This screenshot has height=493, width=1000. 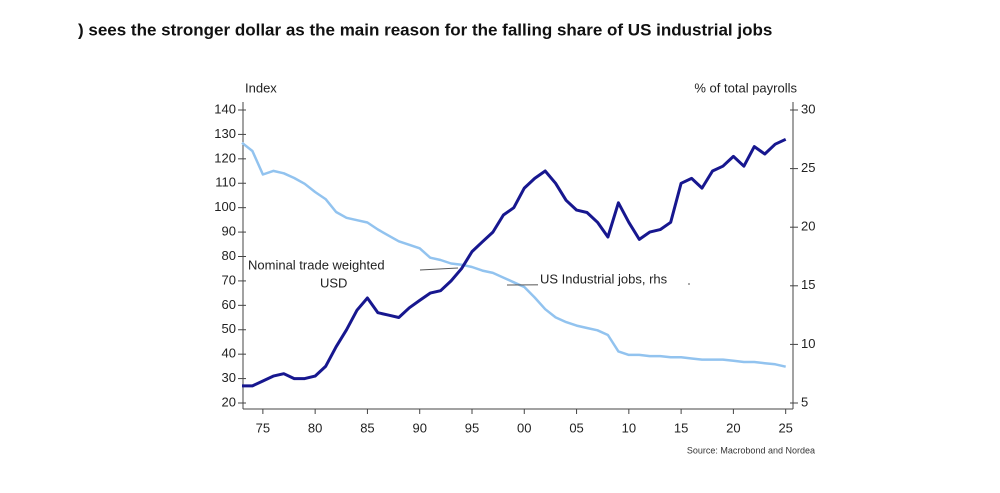 What do you see at coordinates (808, 108) in the screenshot?
I see `y2-tick-label: 30` at bounding box center [808, 108].